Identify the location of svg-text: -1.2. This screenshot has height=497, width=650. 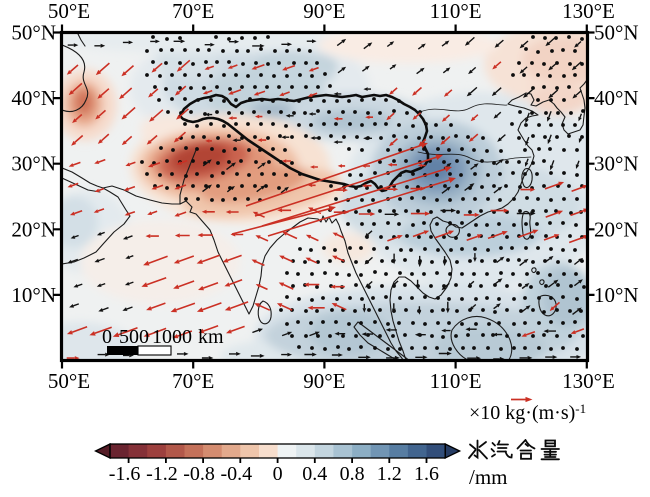
(162, 474).